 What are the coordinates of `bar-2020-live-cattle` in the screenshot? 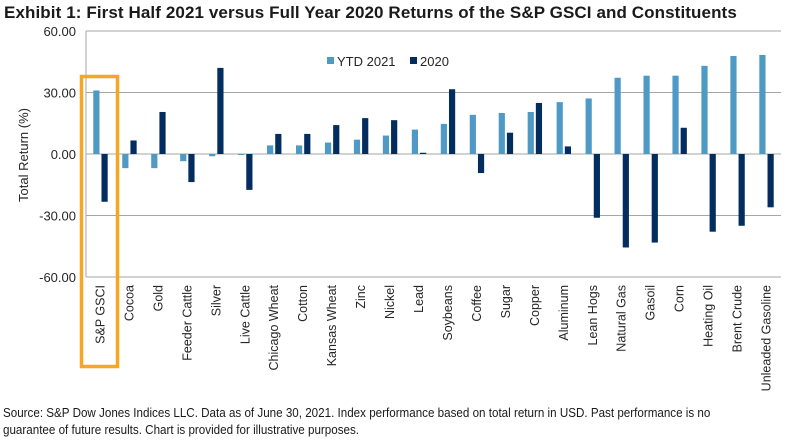 It's located at (249, 172).